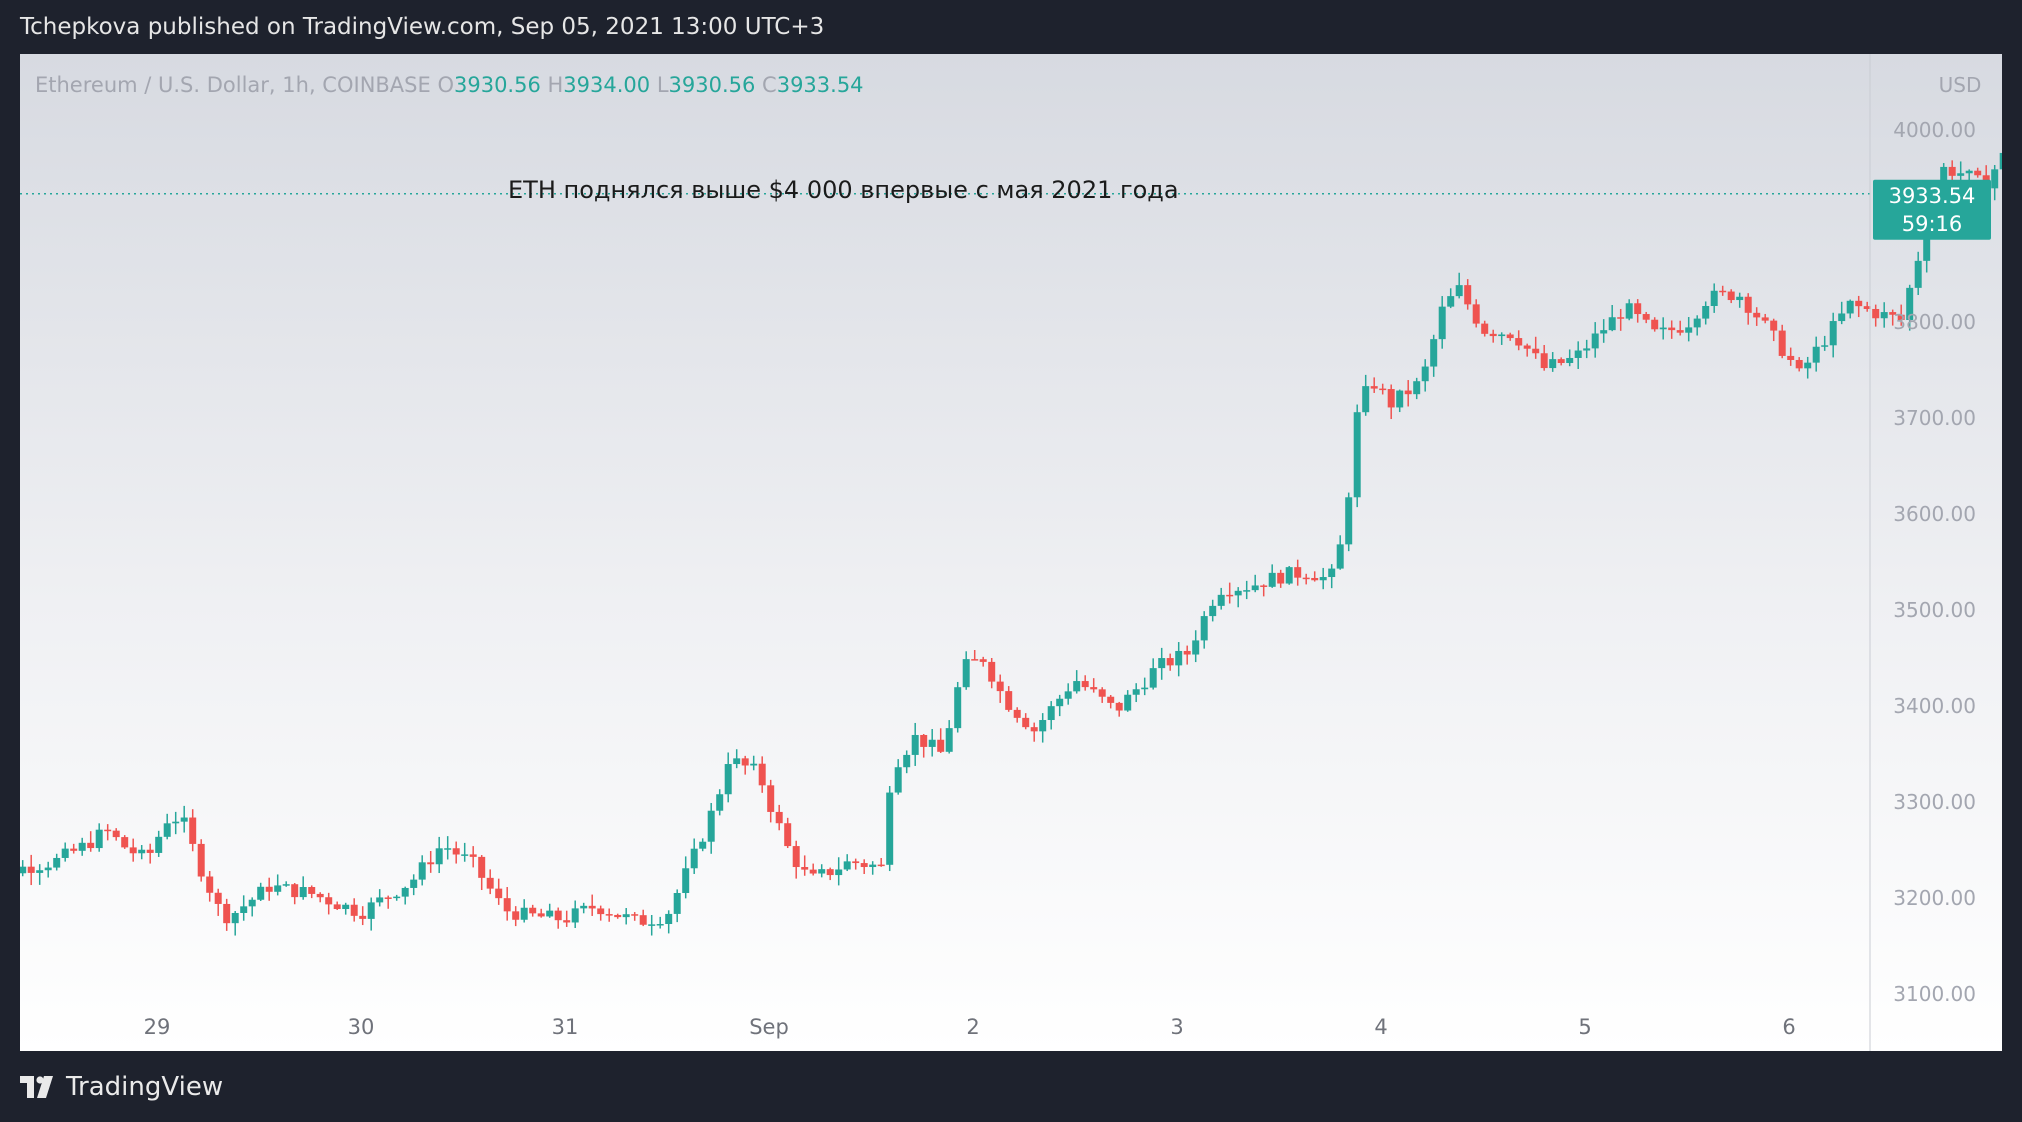 The image size is (2022, 1122). What do you see at coordinates (1934, 322) in the screenshot?
I see `y-tick-label: 3800.00` at bounding box center [1934, 322].